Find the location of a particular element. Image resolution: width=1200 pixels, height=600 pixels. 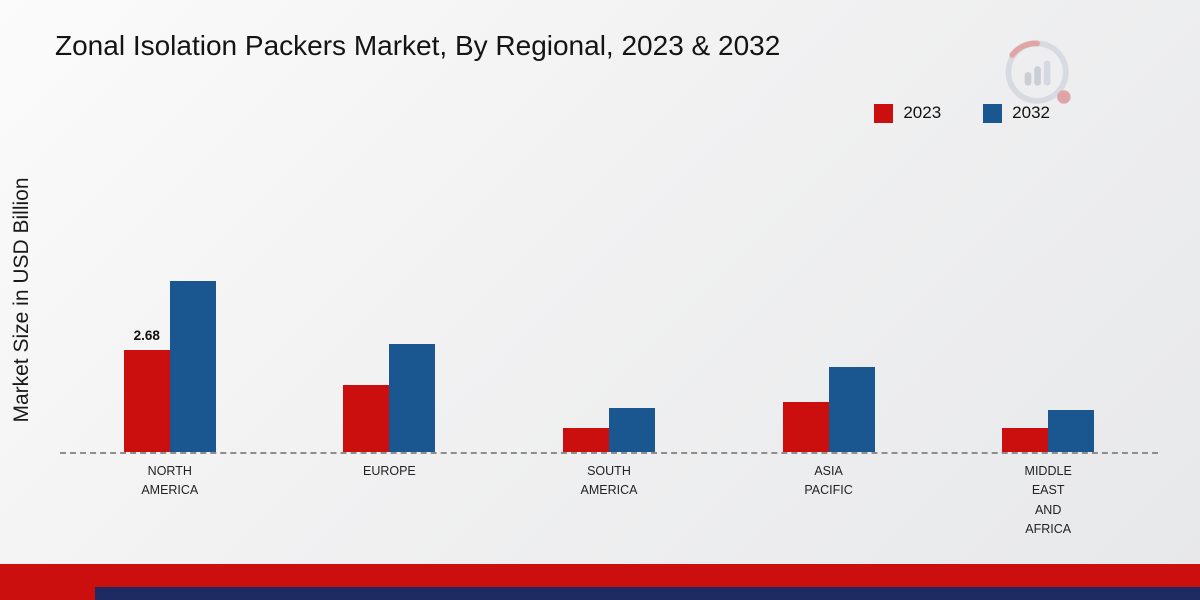

x-axis-baseline is located at coordinates (609, 453).